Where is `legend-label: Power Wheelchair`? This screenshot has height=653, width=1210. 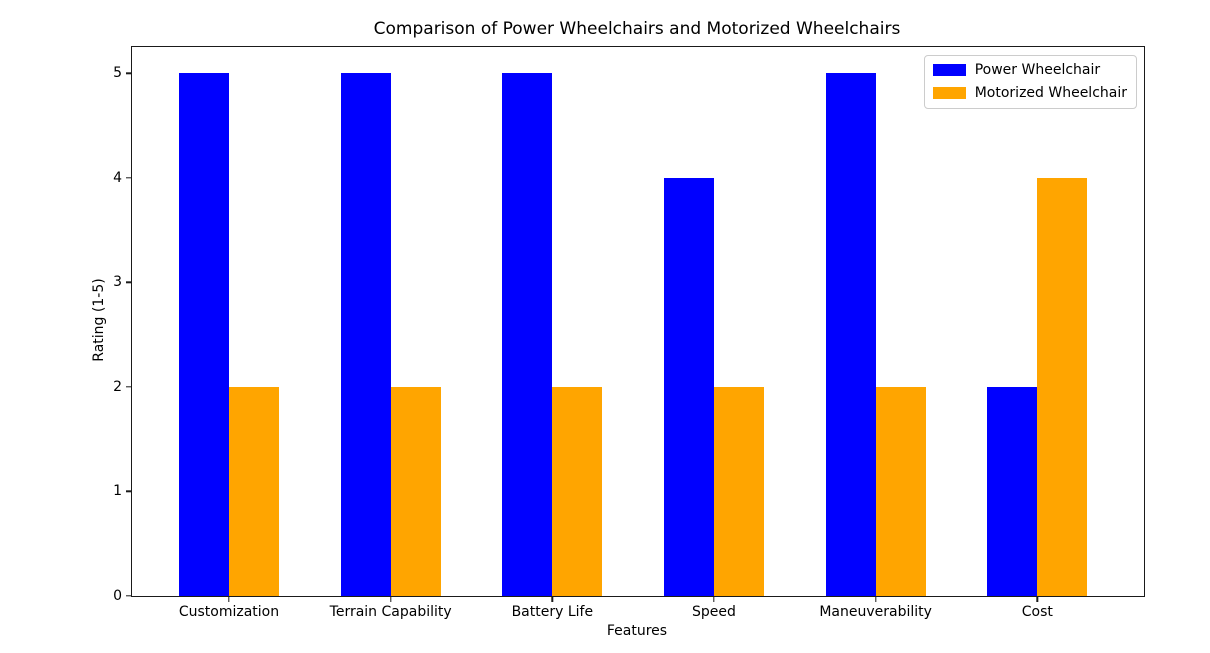
legend-label: Power Wheelchair is located at coordinates (1037, 70).